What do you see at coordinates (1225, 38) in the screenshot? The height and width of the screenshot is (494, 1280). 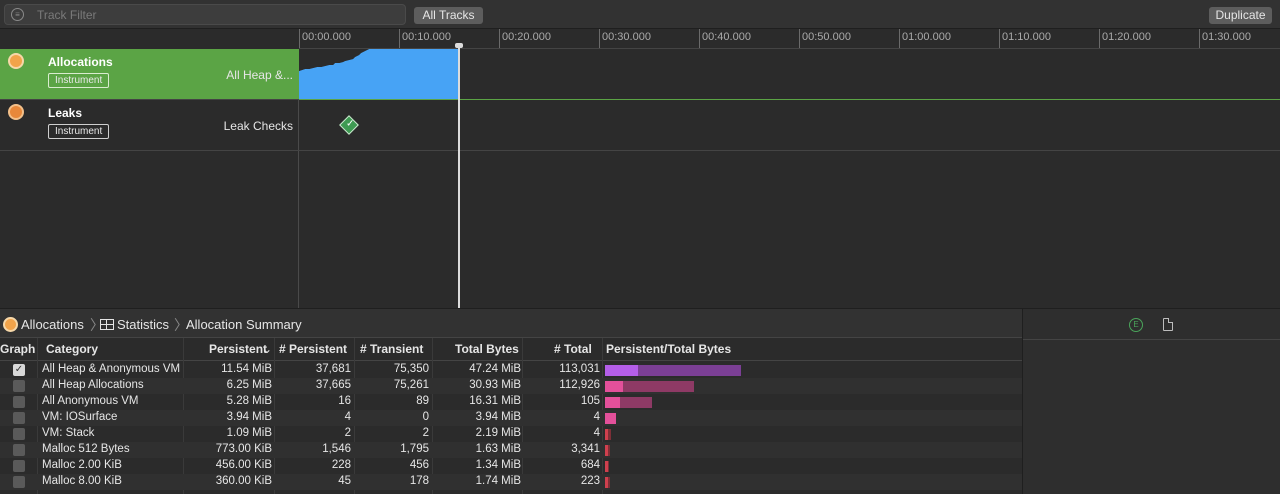 I see `ruler-tick: 01:30.000` at bounding box center [1225, 38].